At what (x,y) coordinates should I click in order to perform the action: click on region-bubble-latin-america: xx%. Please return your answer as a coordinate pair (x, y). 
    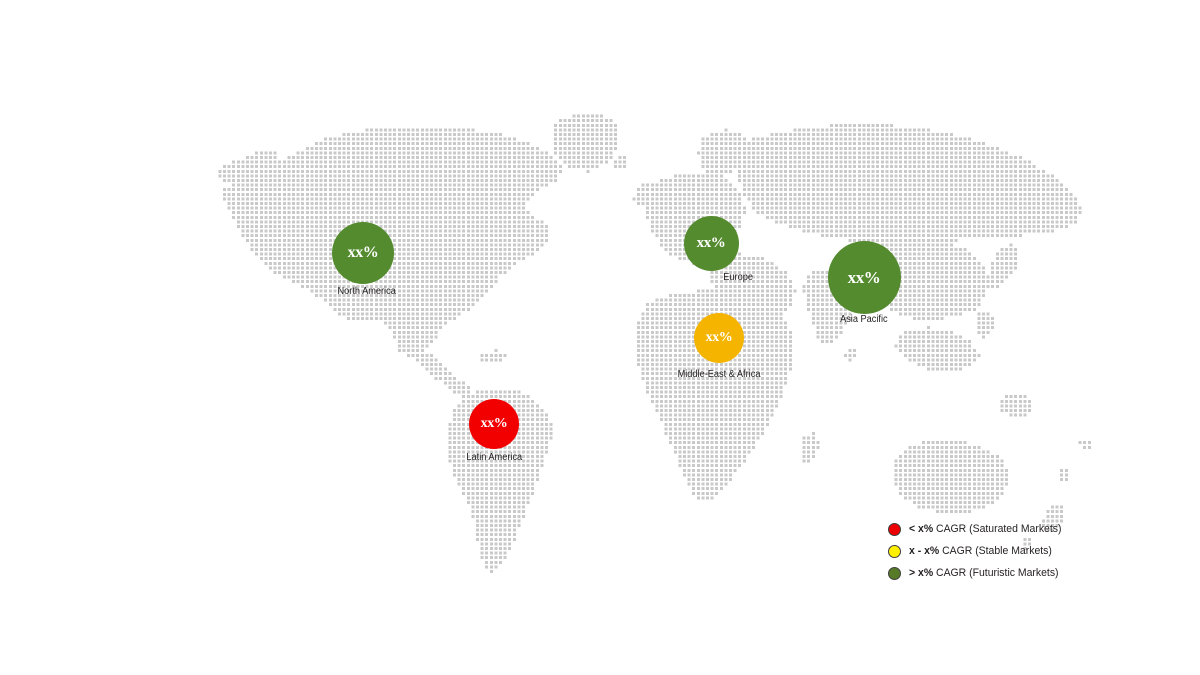
    Looking at the image, I should click on (494, 424).